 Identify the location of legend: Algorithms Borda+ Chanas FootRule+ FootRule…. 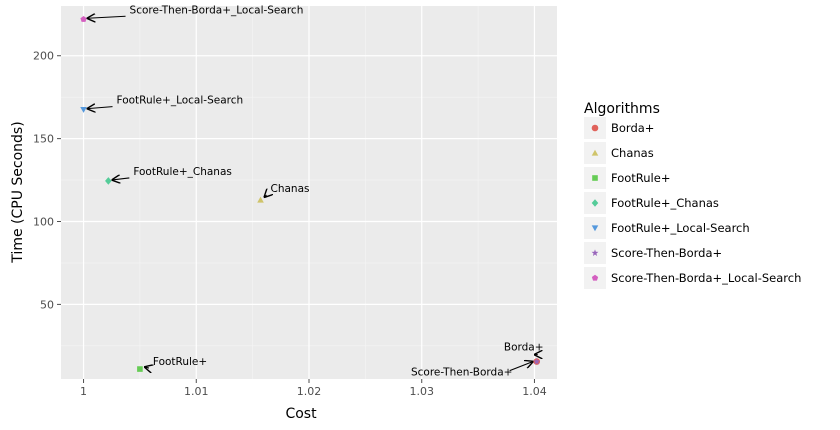
(692, 195).